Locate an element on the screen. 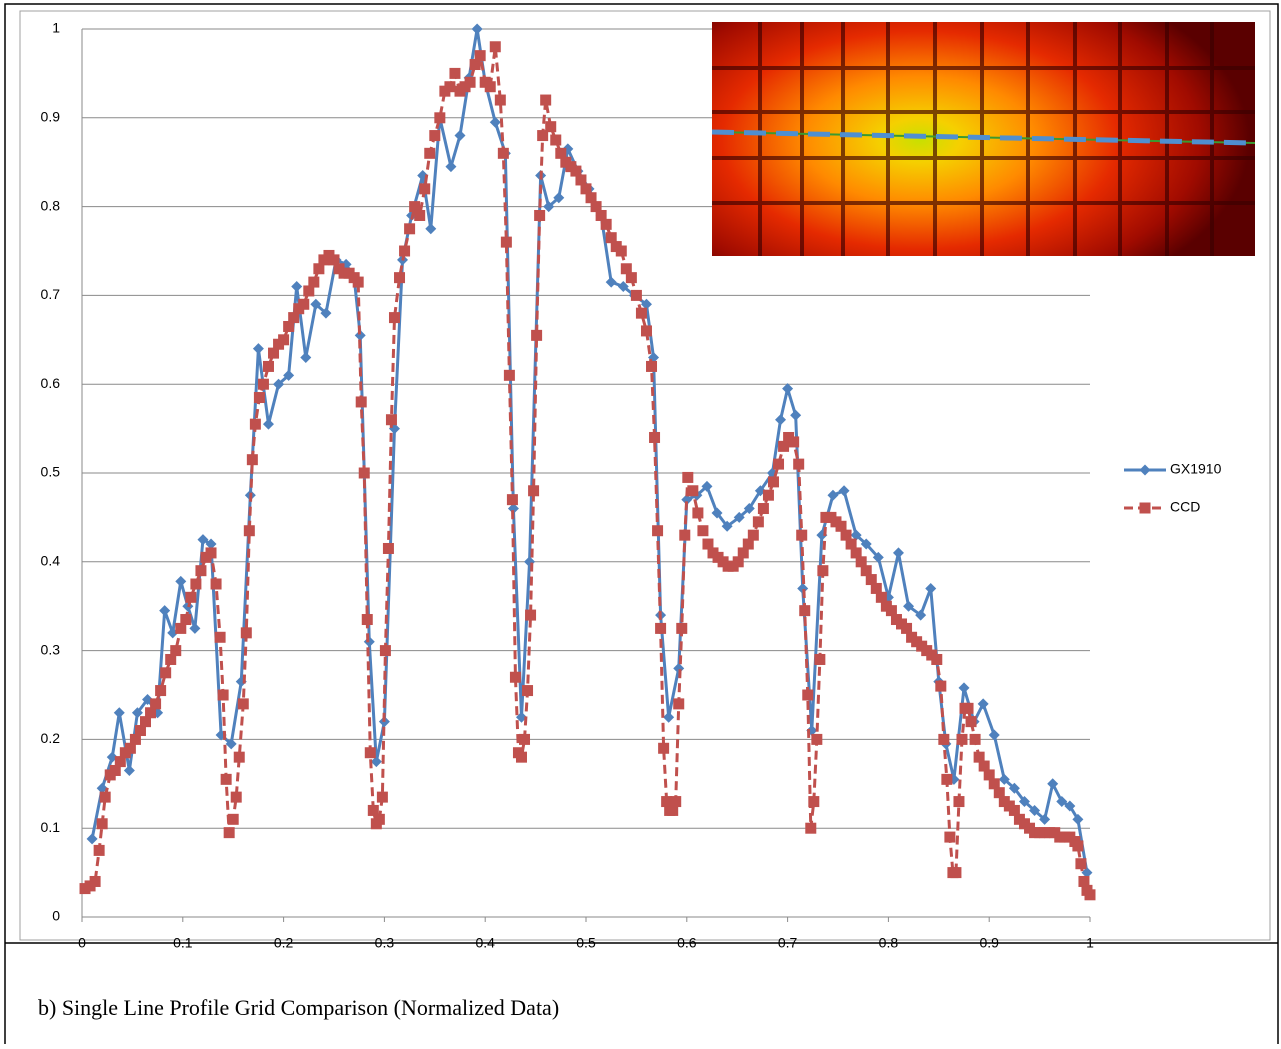 The image size is (1281, 1049). x-tick-label: 0.7 is located at coordinates (788, 943).